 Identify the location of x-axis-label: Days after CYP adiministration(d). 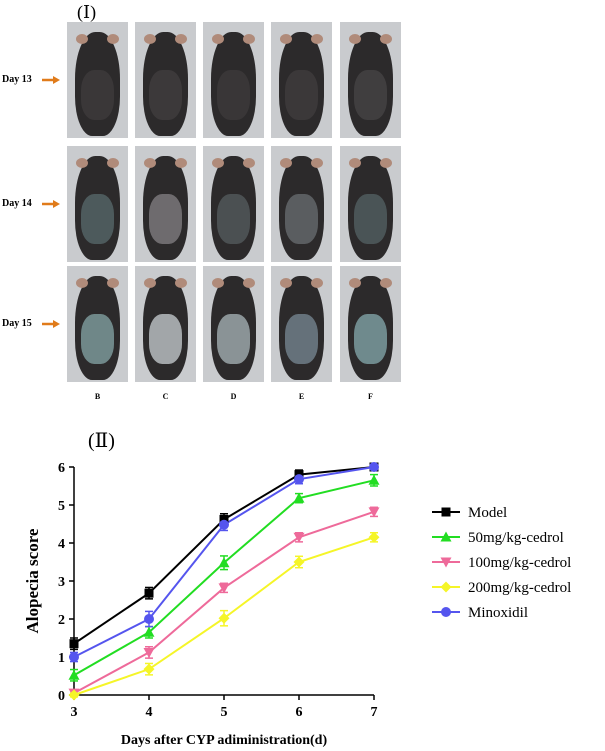
(224, 740).